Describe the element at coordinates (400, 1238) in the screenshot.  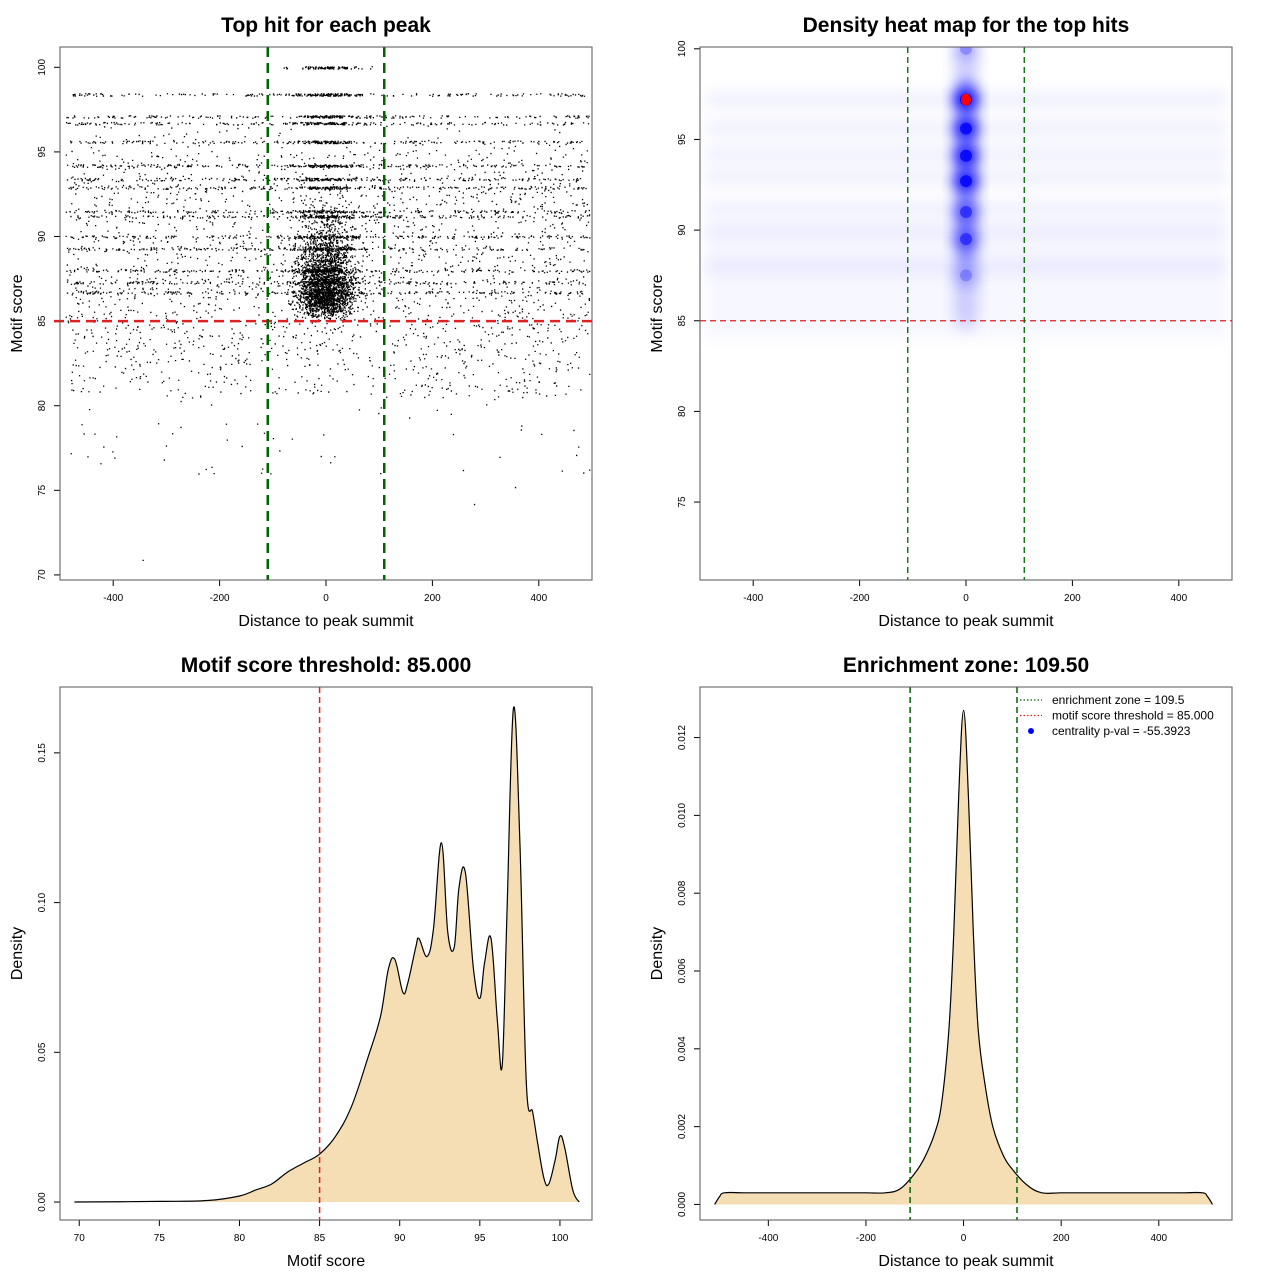
I see `x-tick-label: 90` at that location.